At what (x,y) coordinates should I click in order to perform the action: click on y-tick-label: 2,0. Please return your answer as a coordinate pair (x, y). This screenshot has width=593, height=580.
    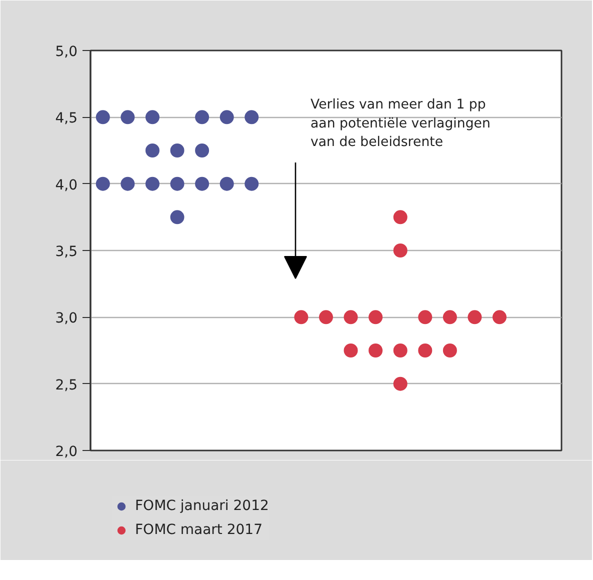
    Looking at the image, I should click on (66, 452).